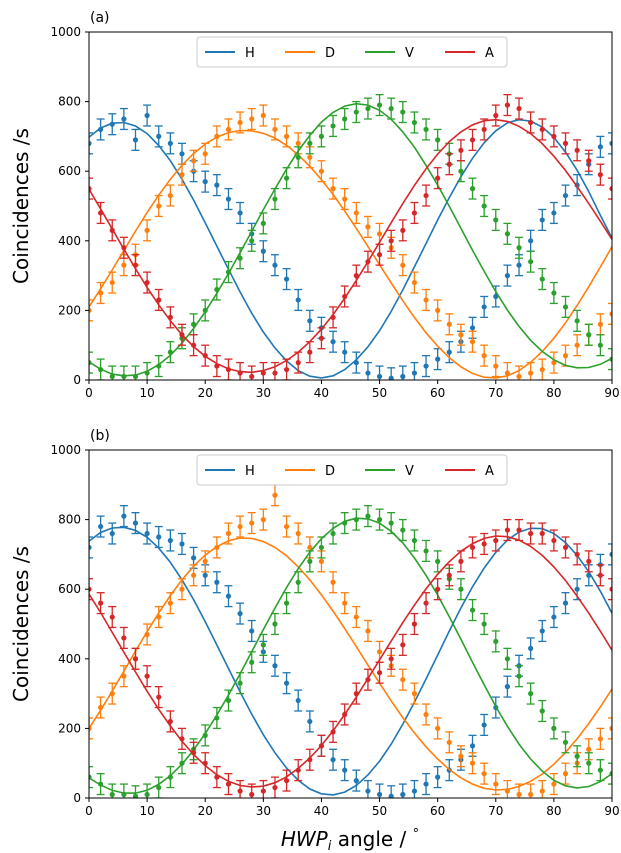 This screenshot has height=853, width=621. I want to click on panel-label: (b), so click(100, 436).